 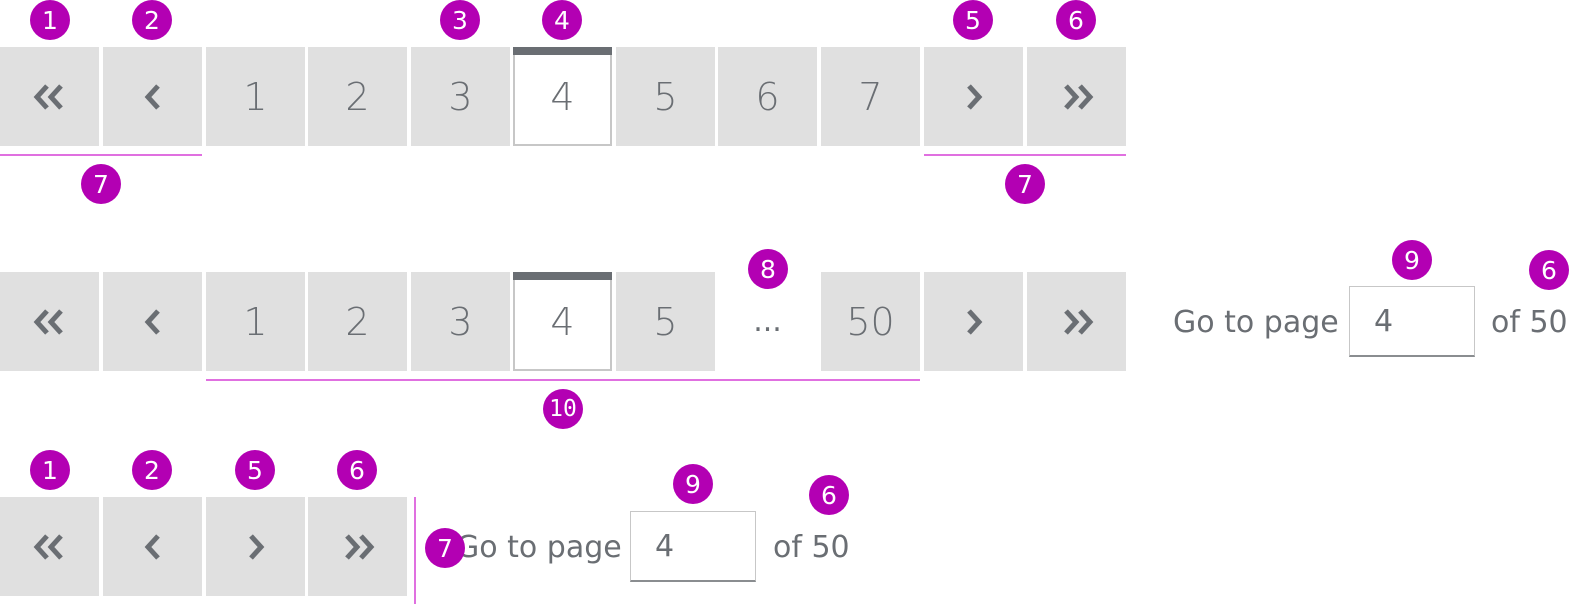 I want to click on last-page-number-button: 50, so click(x=870, y=321).